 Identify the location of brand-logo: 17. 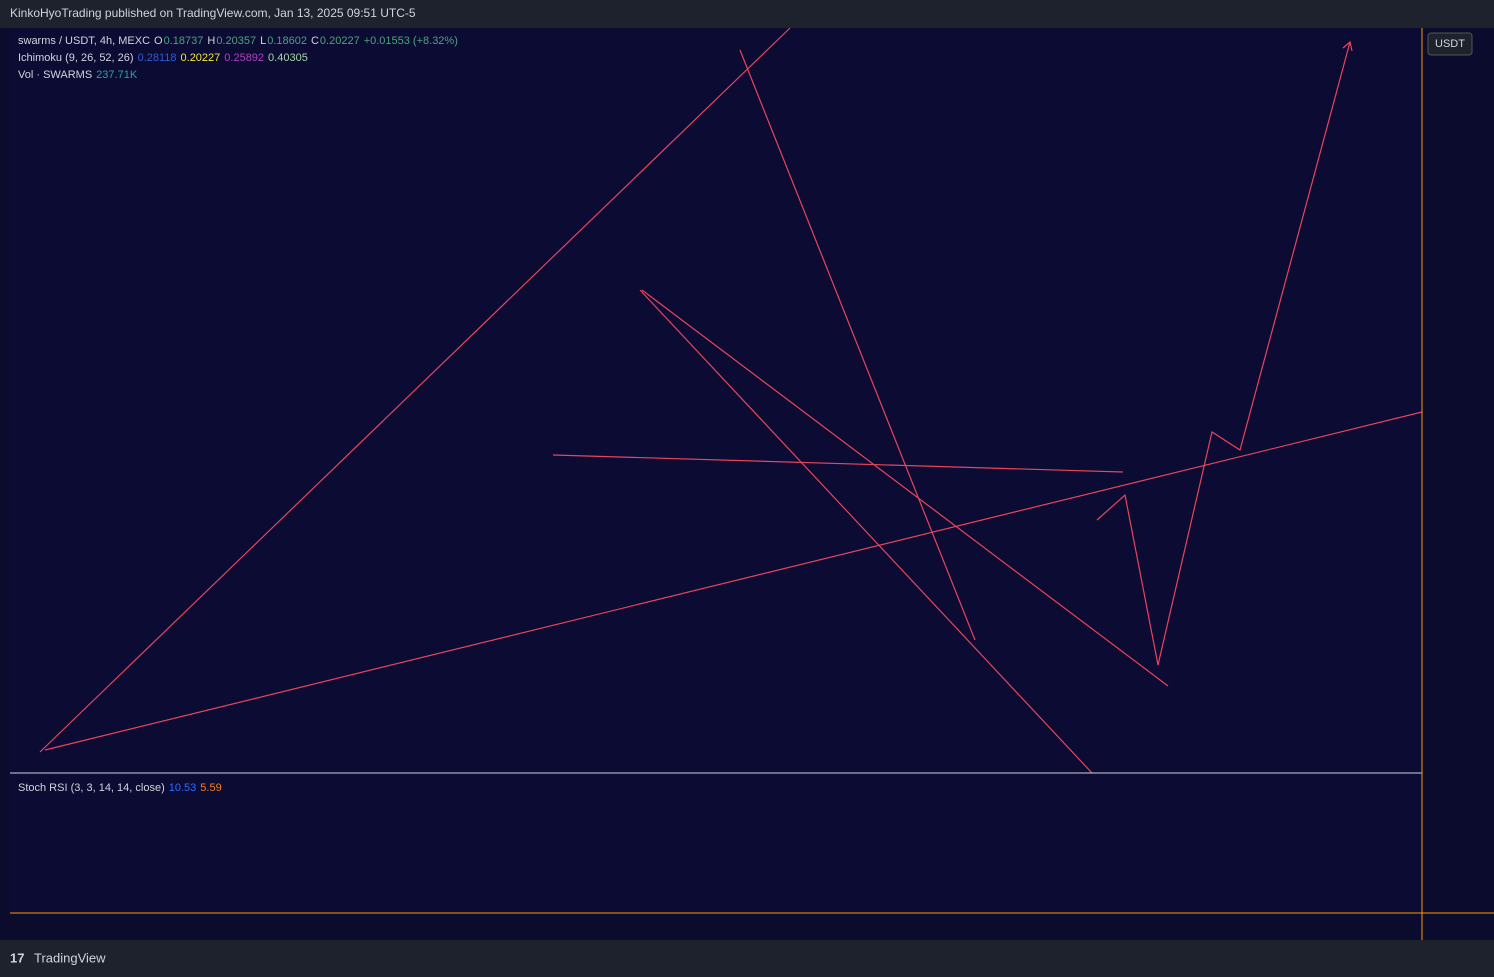
(17, 957).